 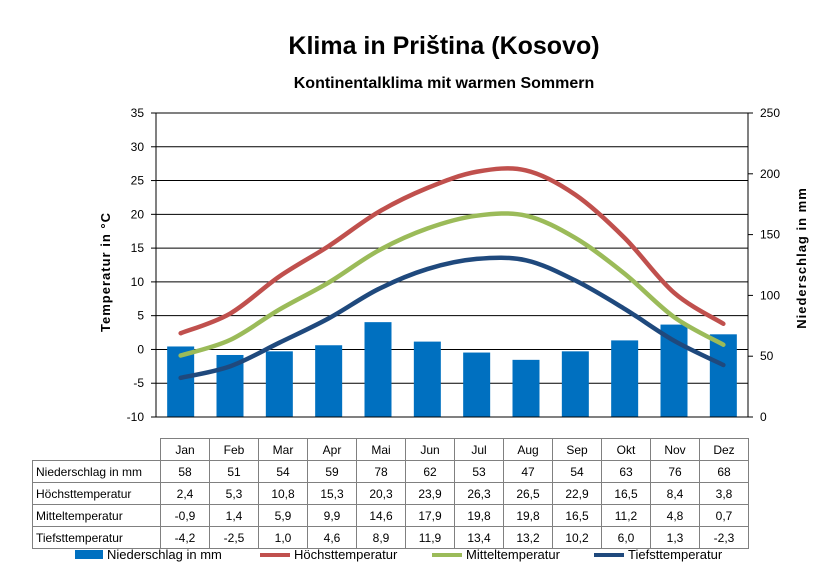 What do you see at coordinates (329, 381) in the screenshot?
I see `bar-apr` at bounding box center [329, 381].